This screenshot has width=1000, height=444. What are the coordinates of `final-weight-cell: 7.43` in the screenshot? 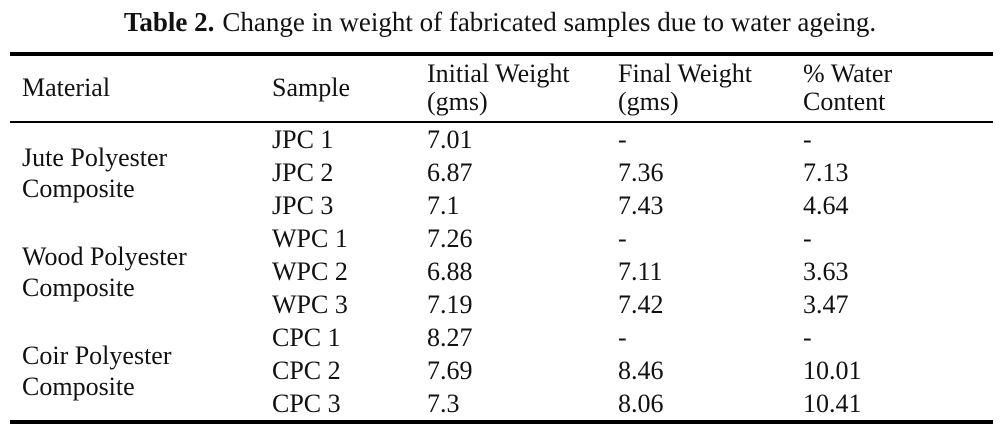 It's located at (641, 205).